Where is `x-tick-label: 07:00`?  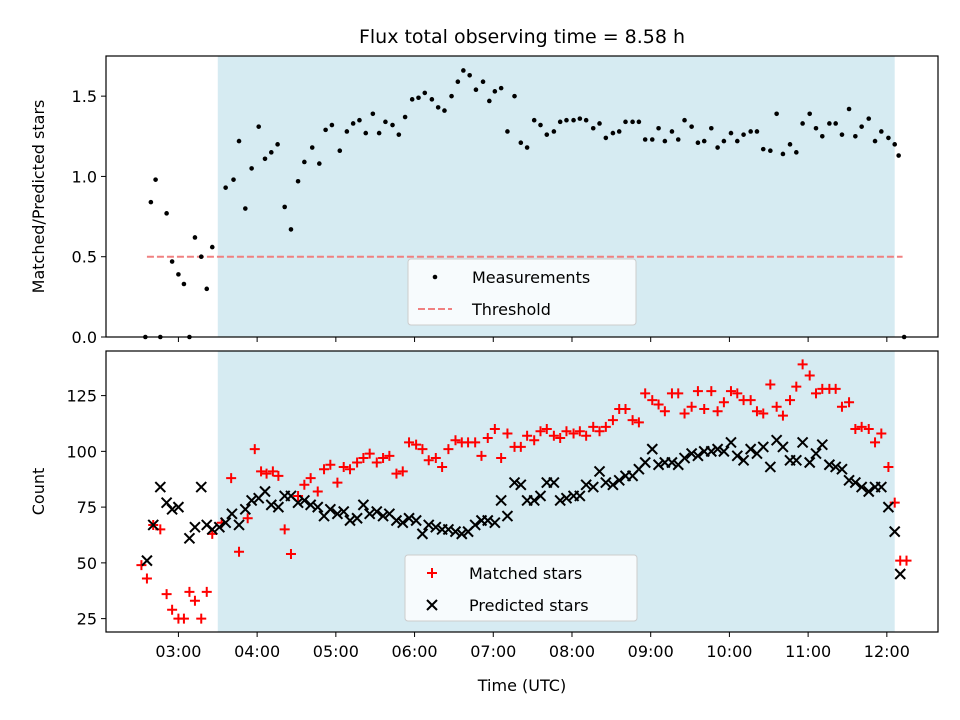 x-tick-label: 07:00 is located at coordinates (493, 651).